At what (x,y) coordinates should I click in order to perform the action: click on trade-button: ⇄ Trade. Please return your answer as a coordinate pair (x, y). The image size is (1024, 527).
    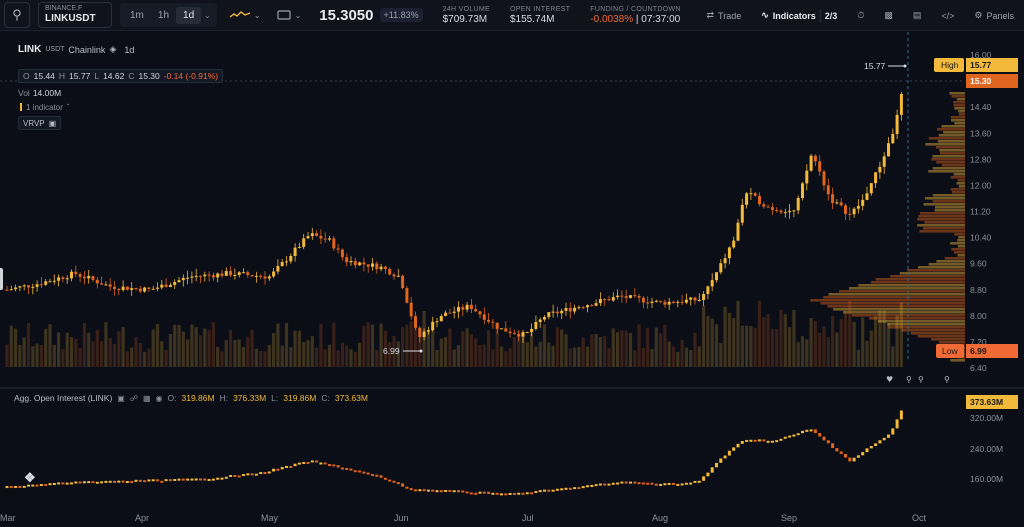
    Looking at the image, I should click on (724, 15).